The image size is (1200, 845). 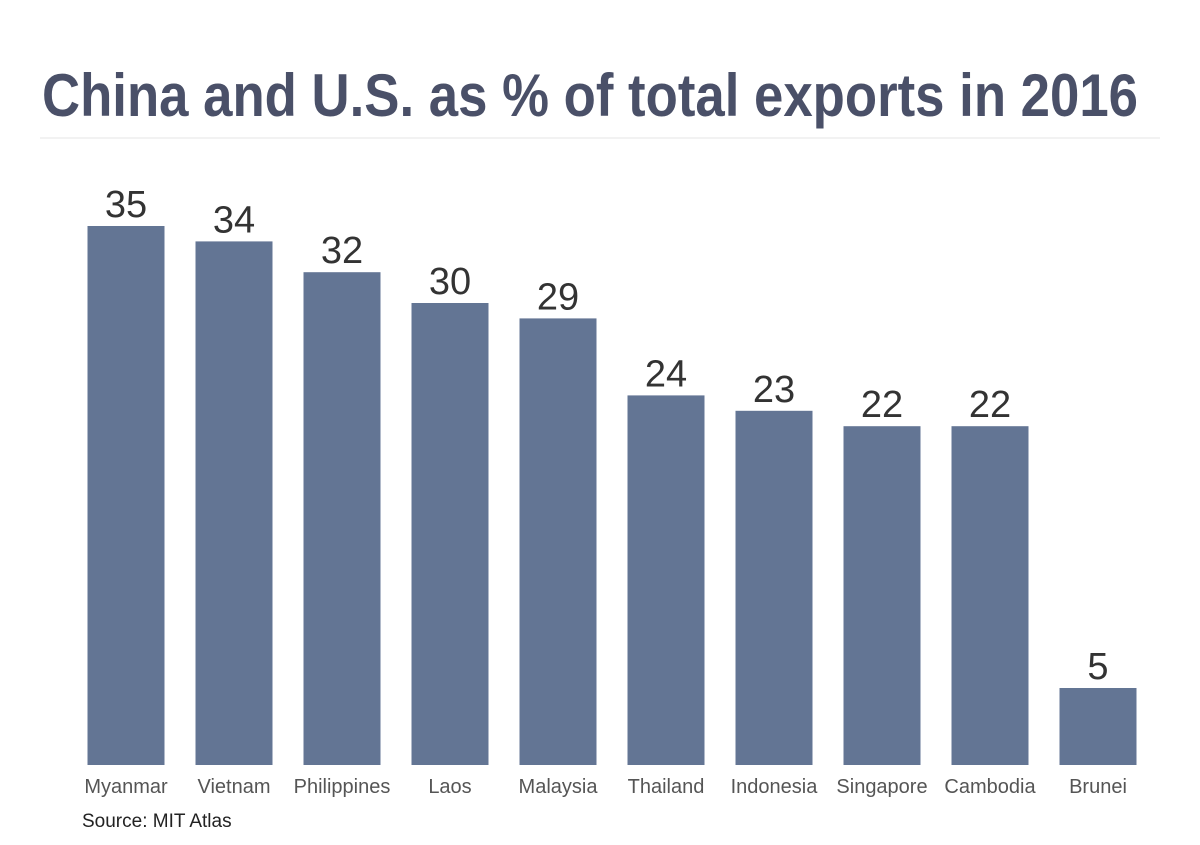 I want to click on x-tick-label: Indonesia, so click(x=775, y=787).